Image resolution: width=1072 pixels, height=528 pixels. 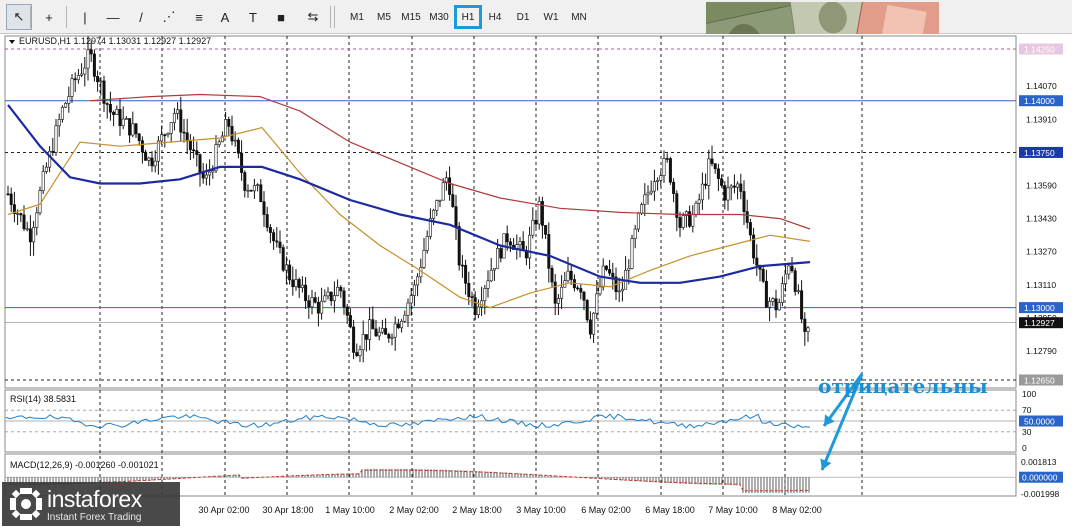 I want to click on macd-pane-frame, so click(x=510, y=475).